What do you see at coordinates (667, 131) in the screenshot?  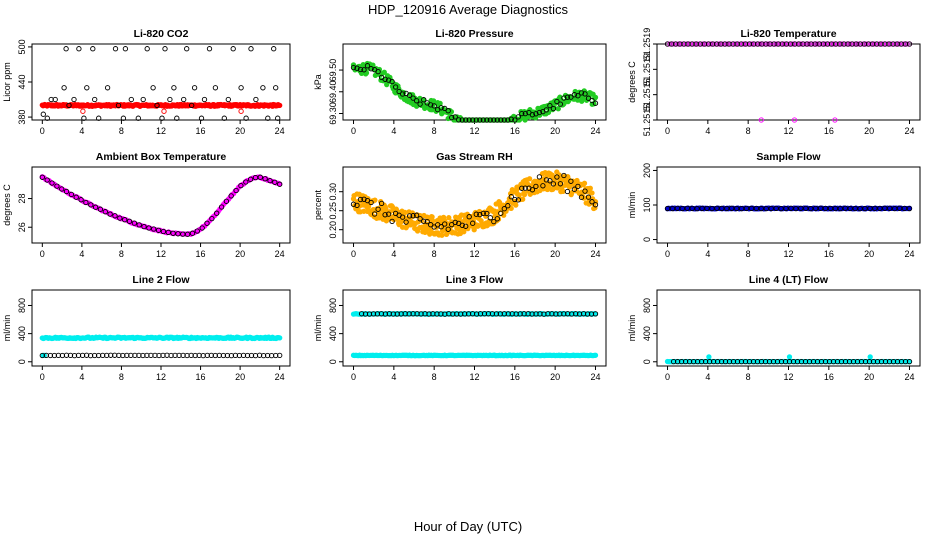 I see `x-tick-label: 0` at bounding box center [667, 131].